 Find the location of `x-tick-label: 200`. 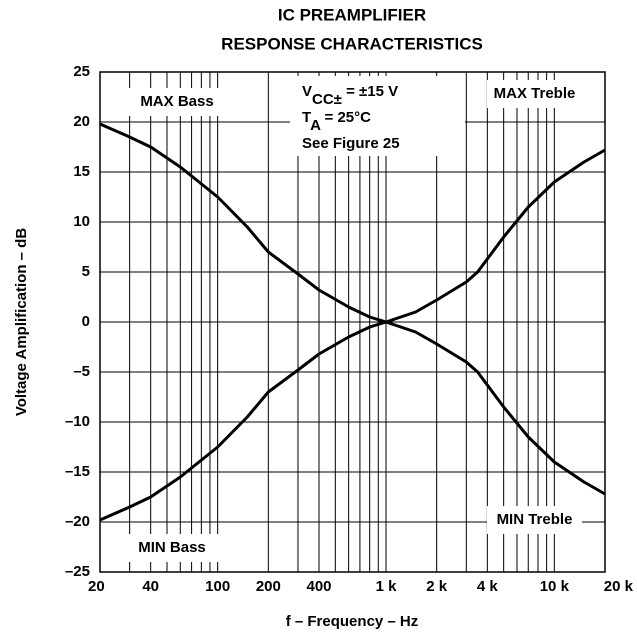

x-tick-label: 200 is located at coordinates (268, 586).